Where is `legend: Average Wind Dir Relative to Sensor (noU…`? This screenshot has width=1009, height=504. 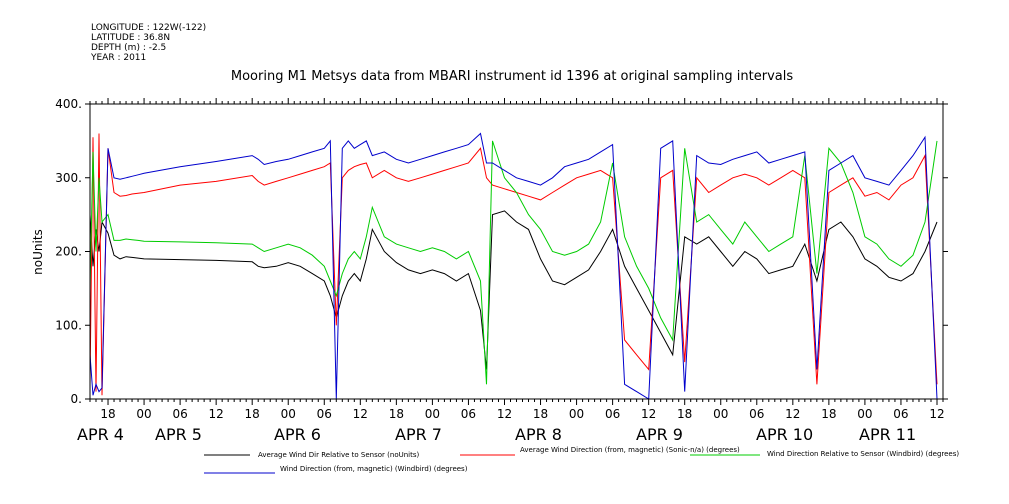 legend: Average Wind Dir Relative to Sensor (noU… is located at coordinates (581, 460).